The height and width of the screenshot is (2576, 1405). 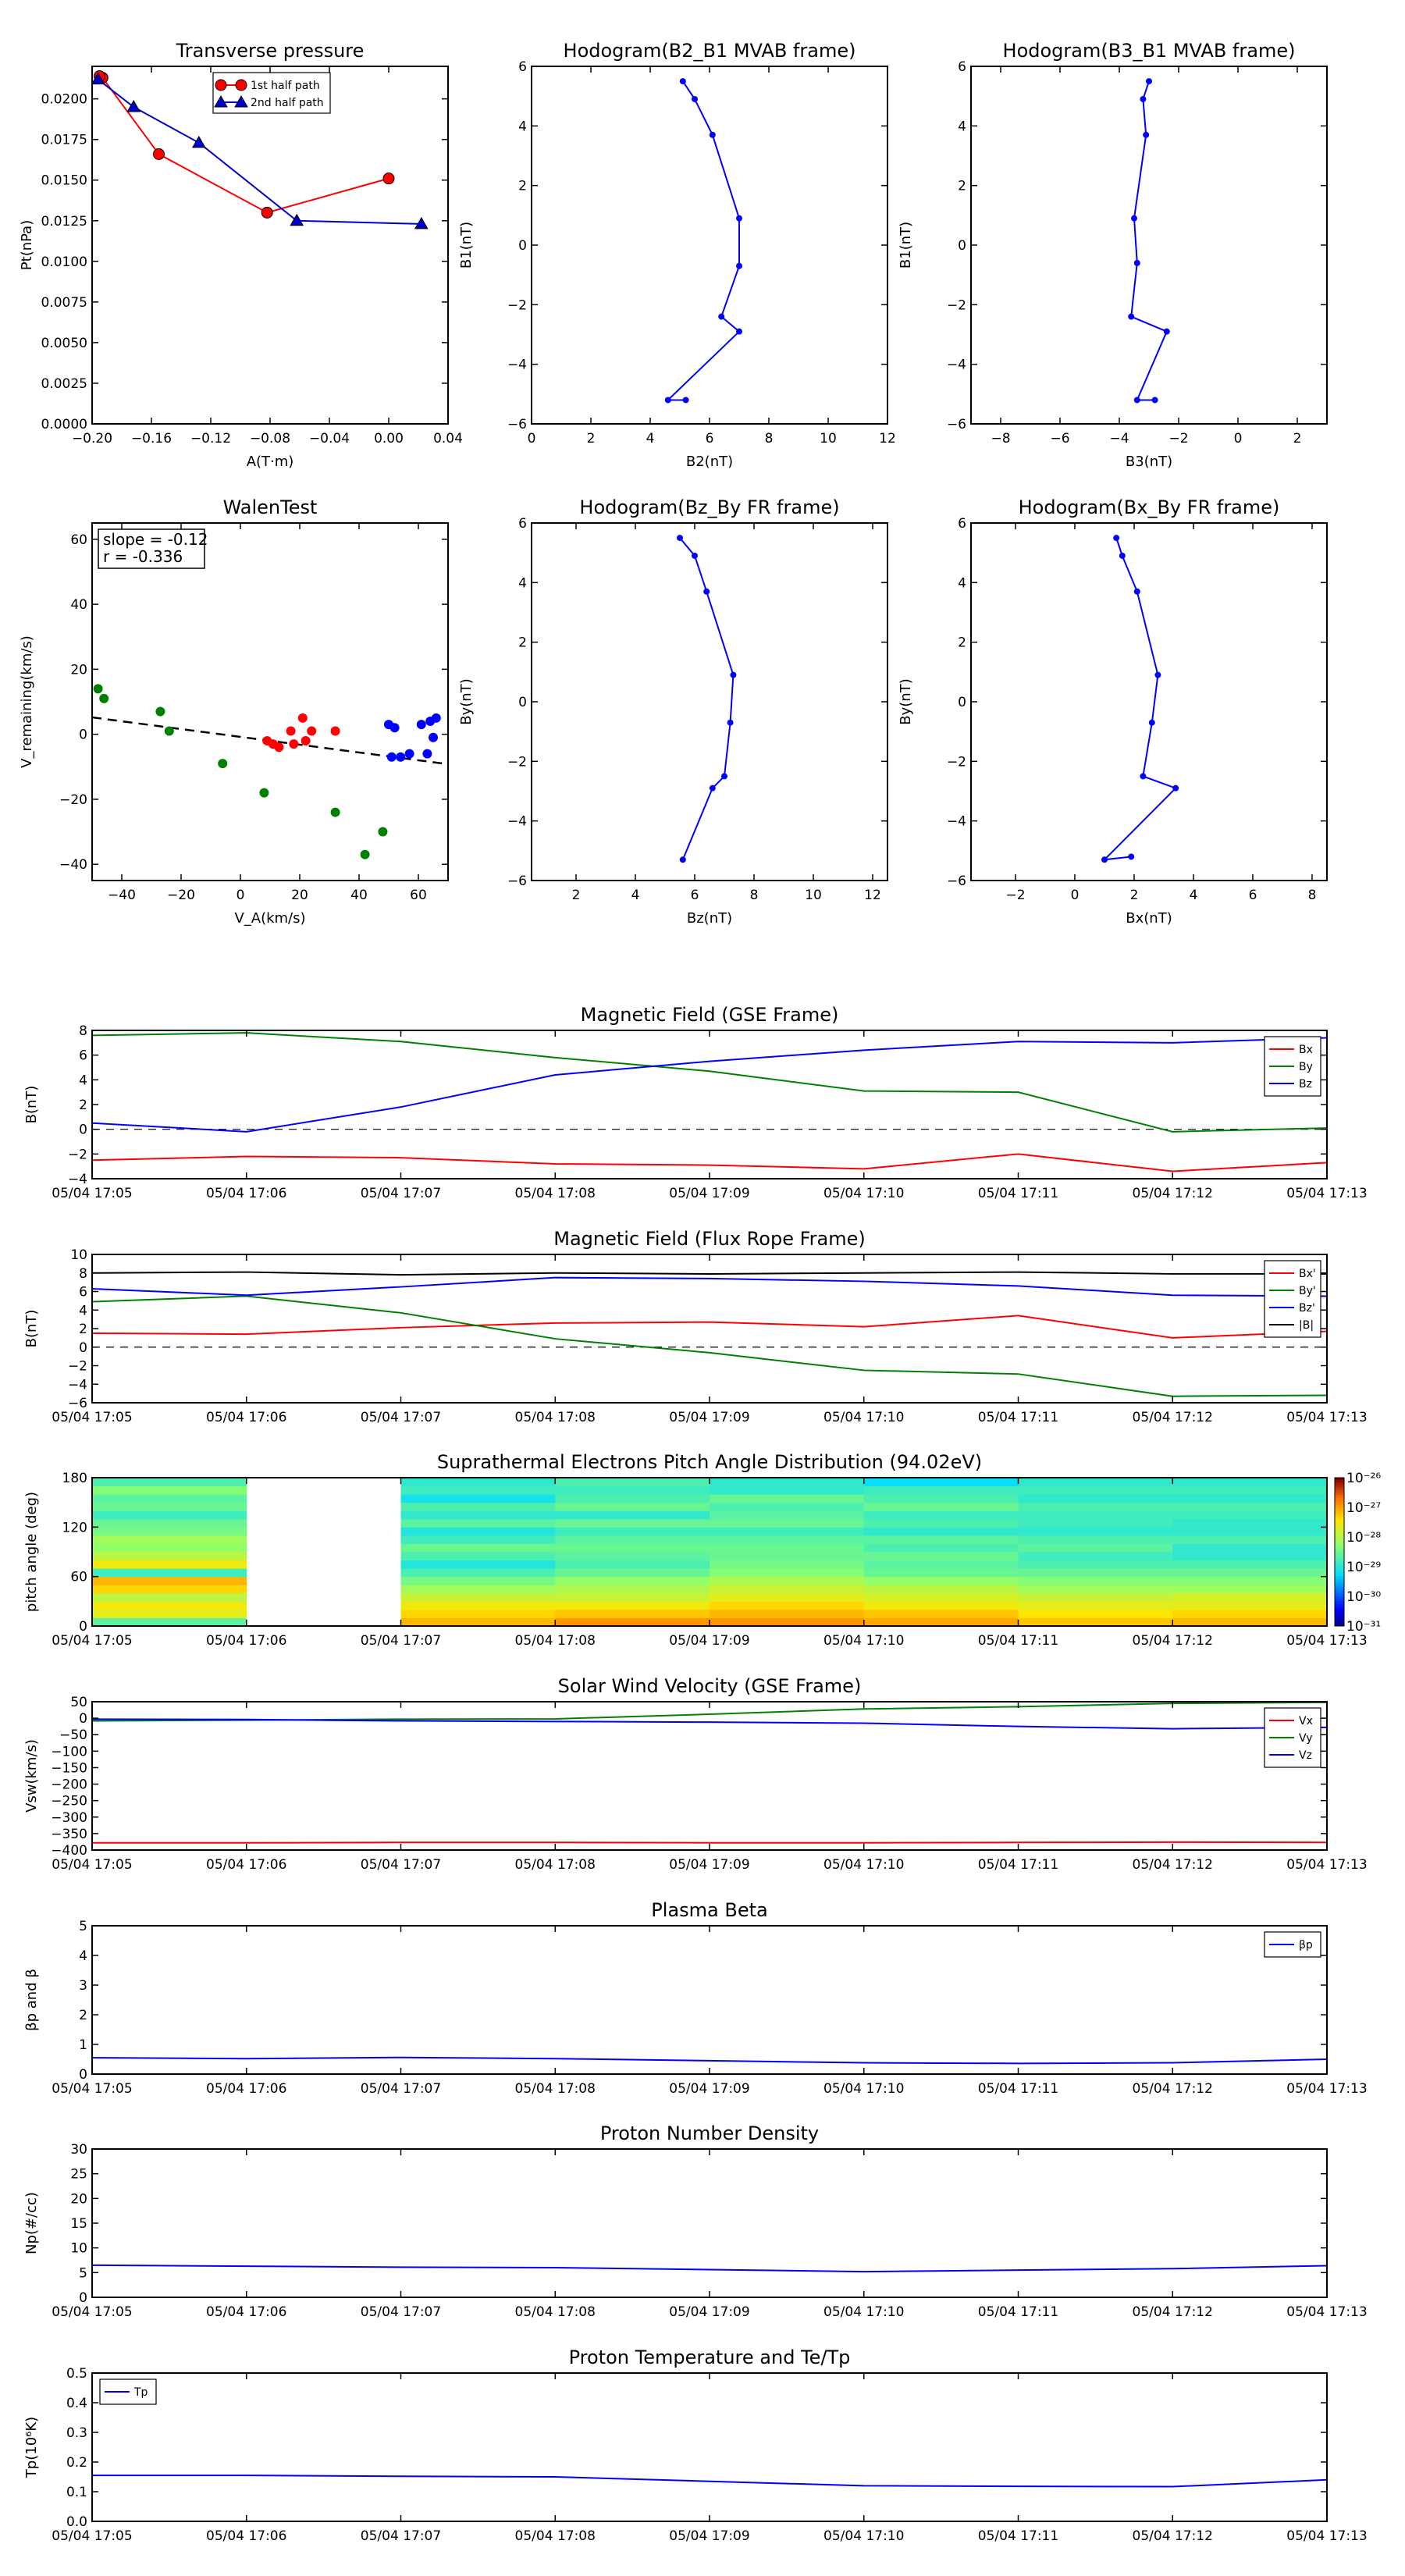 I want to click on x-tick-label: 4, so click(x=1194, y=895).